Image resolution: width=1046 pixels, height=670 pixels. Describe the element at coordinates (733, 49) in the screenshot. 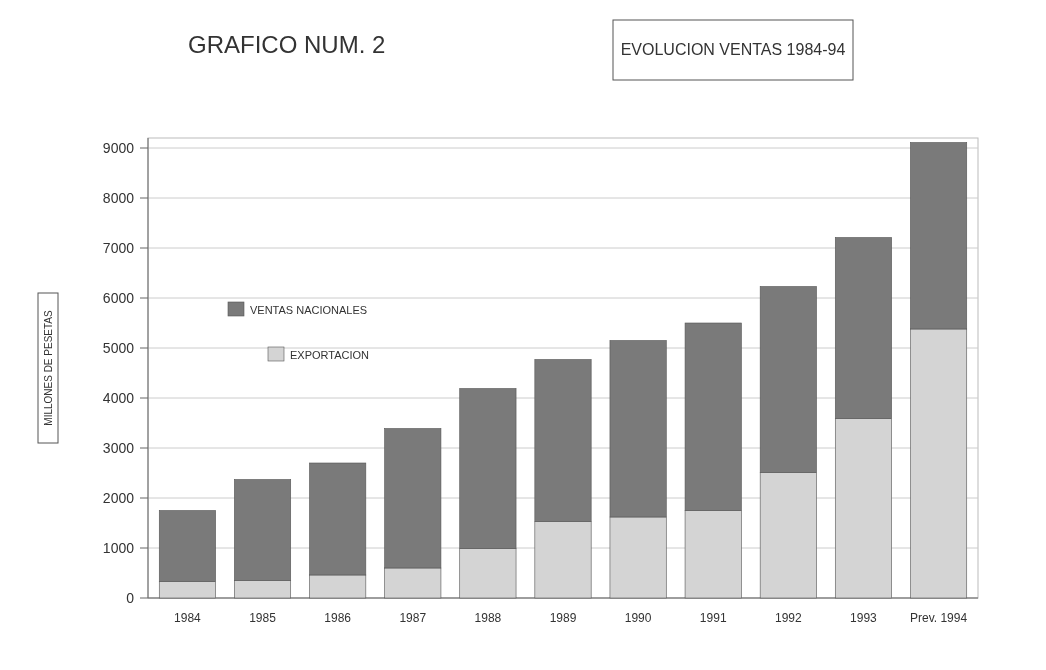

I see `chart-subtitle: EVOLUCION VENTAS 1984-94` at that location.